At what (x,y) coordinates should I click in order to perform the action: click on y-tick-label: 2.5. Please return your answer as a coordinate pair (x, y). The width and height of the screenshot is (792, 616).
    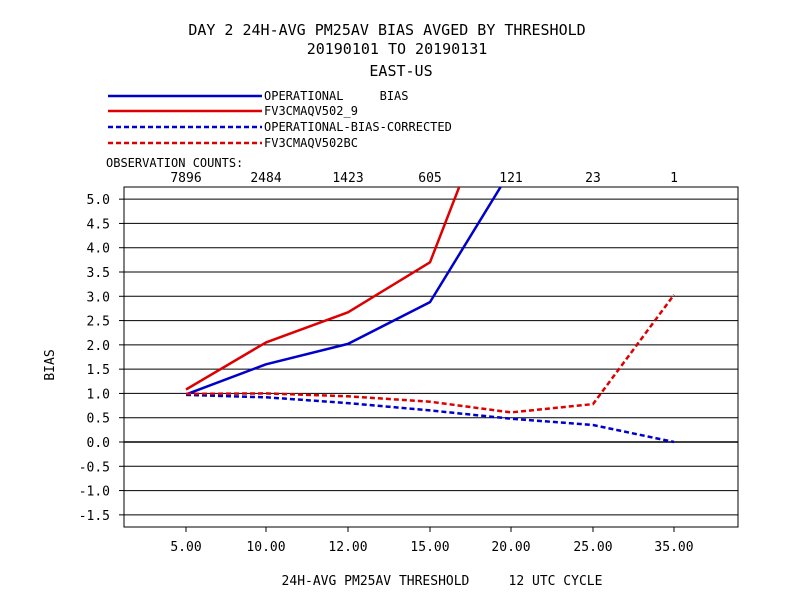
    Looking at the image, I should click on (98, 322).